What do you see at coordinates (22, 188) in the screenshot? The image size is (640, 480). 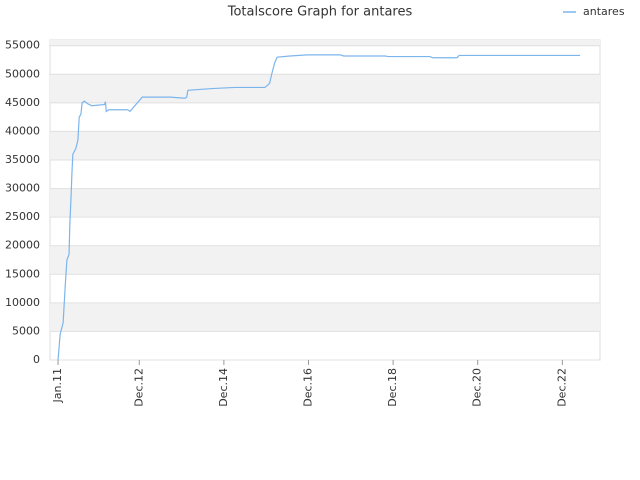 I see `y-tick-label: 30000` at bounding box center [22, 188].